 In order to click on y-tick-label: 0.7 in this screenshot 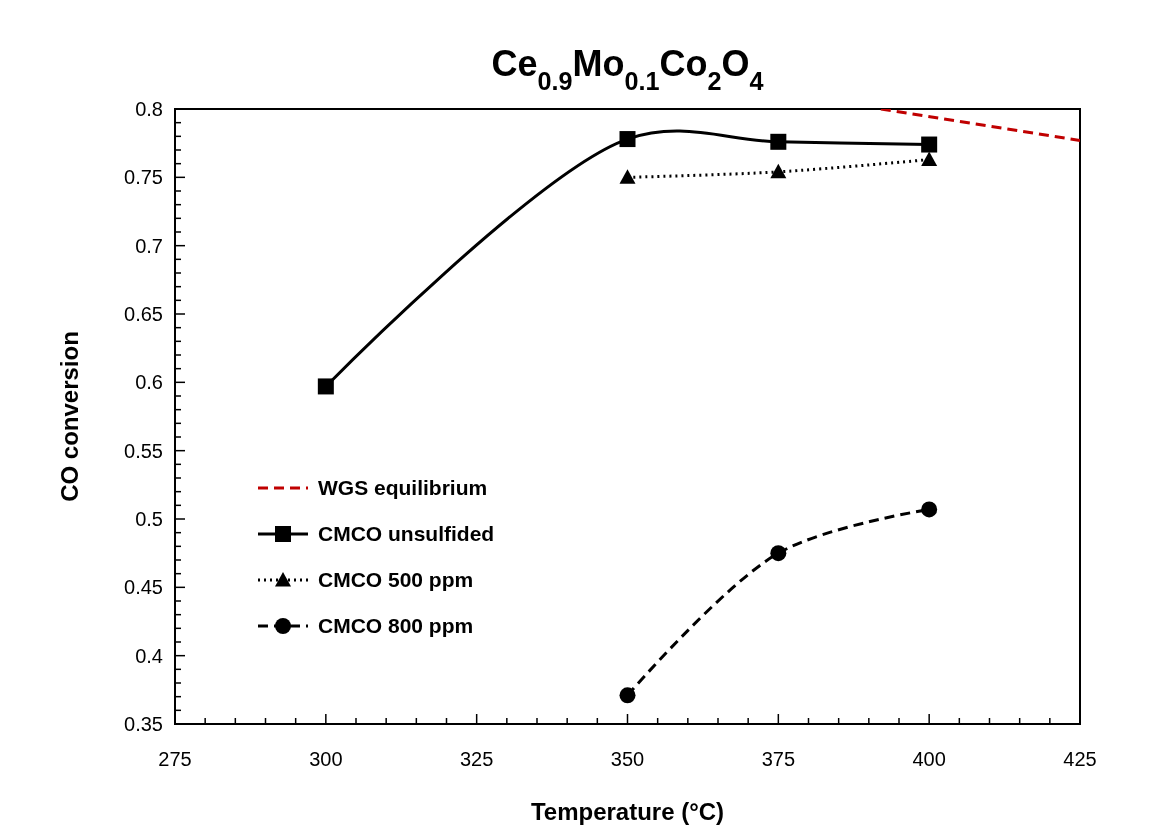, I will do `click(149, 245)`.